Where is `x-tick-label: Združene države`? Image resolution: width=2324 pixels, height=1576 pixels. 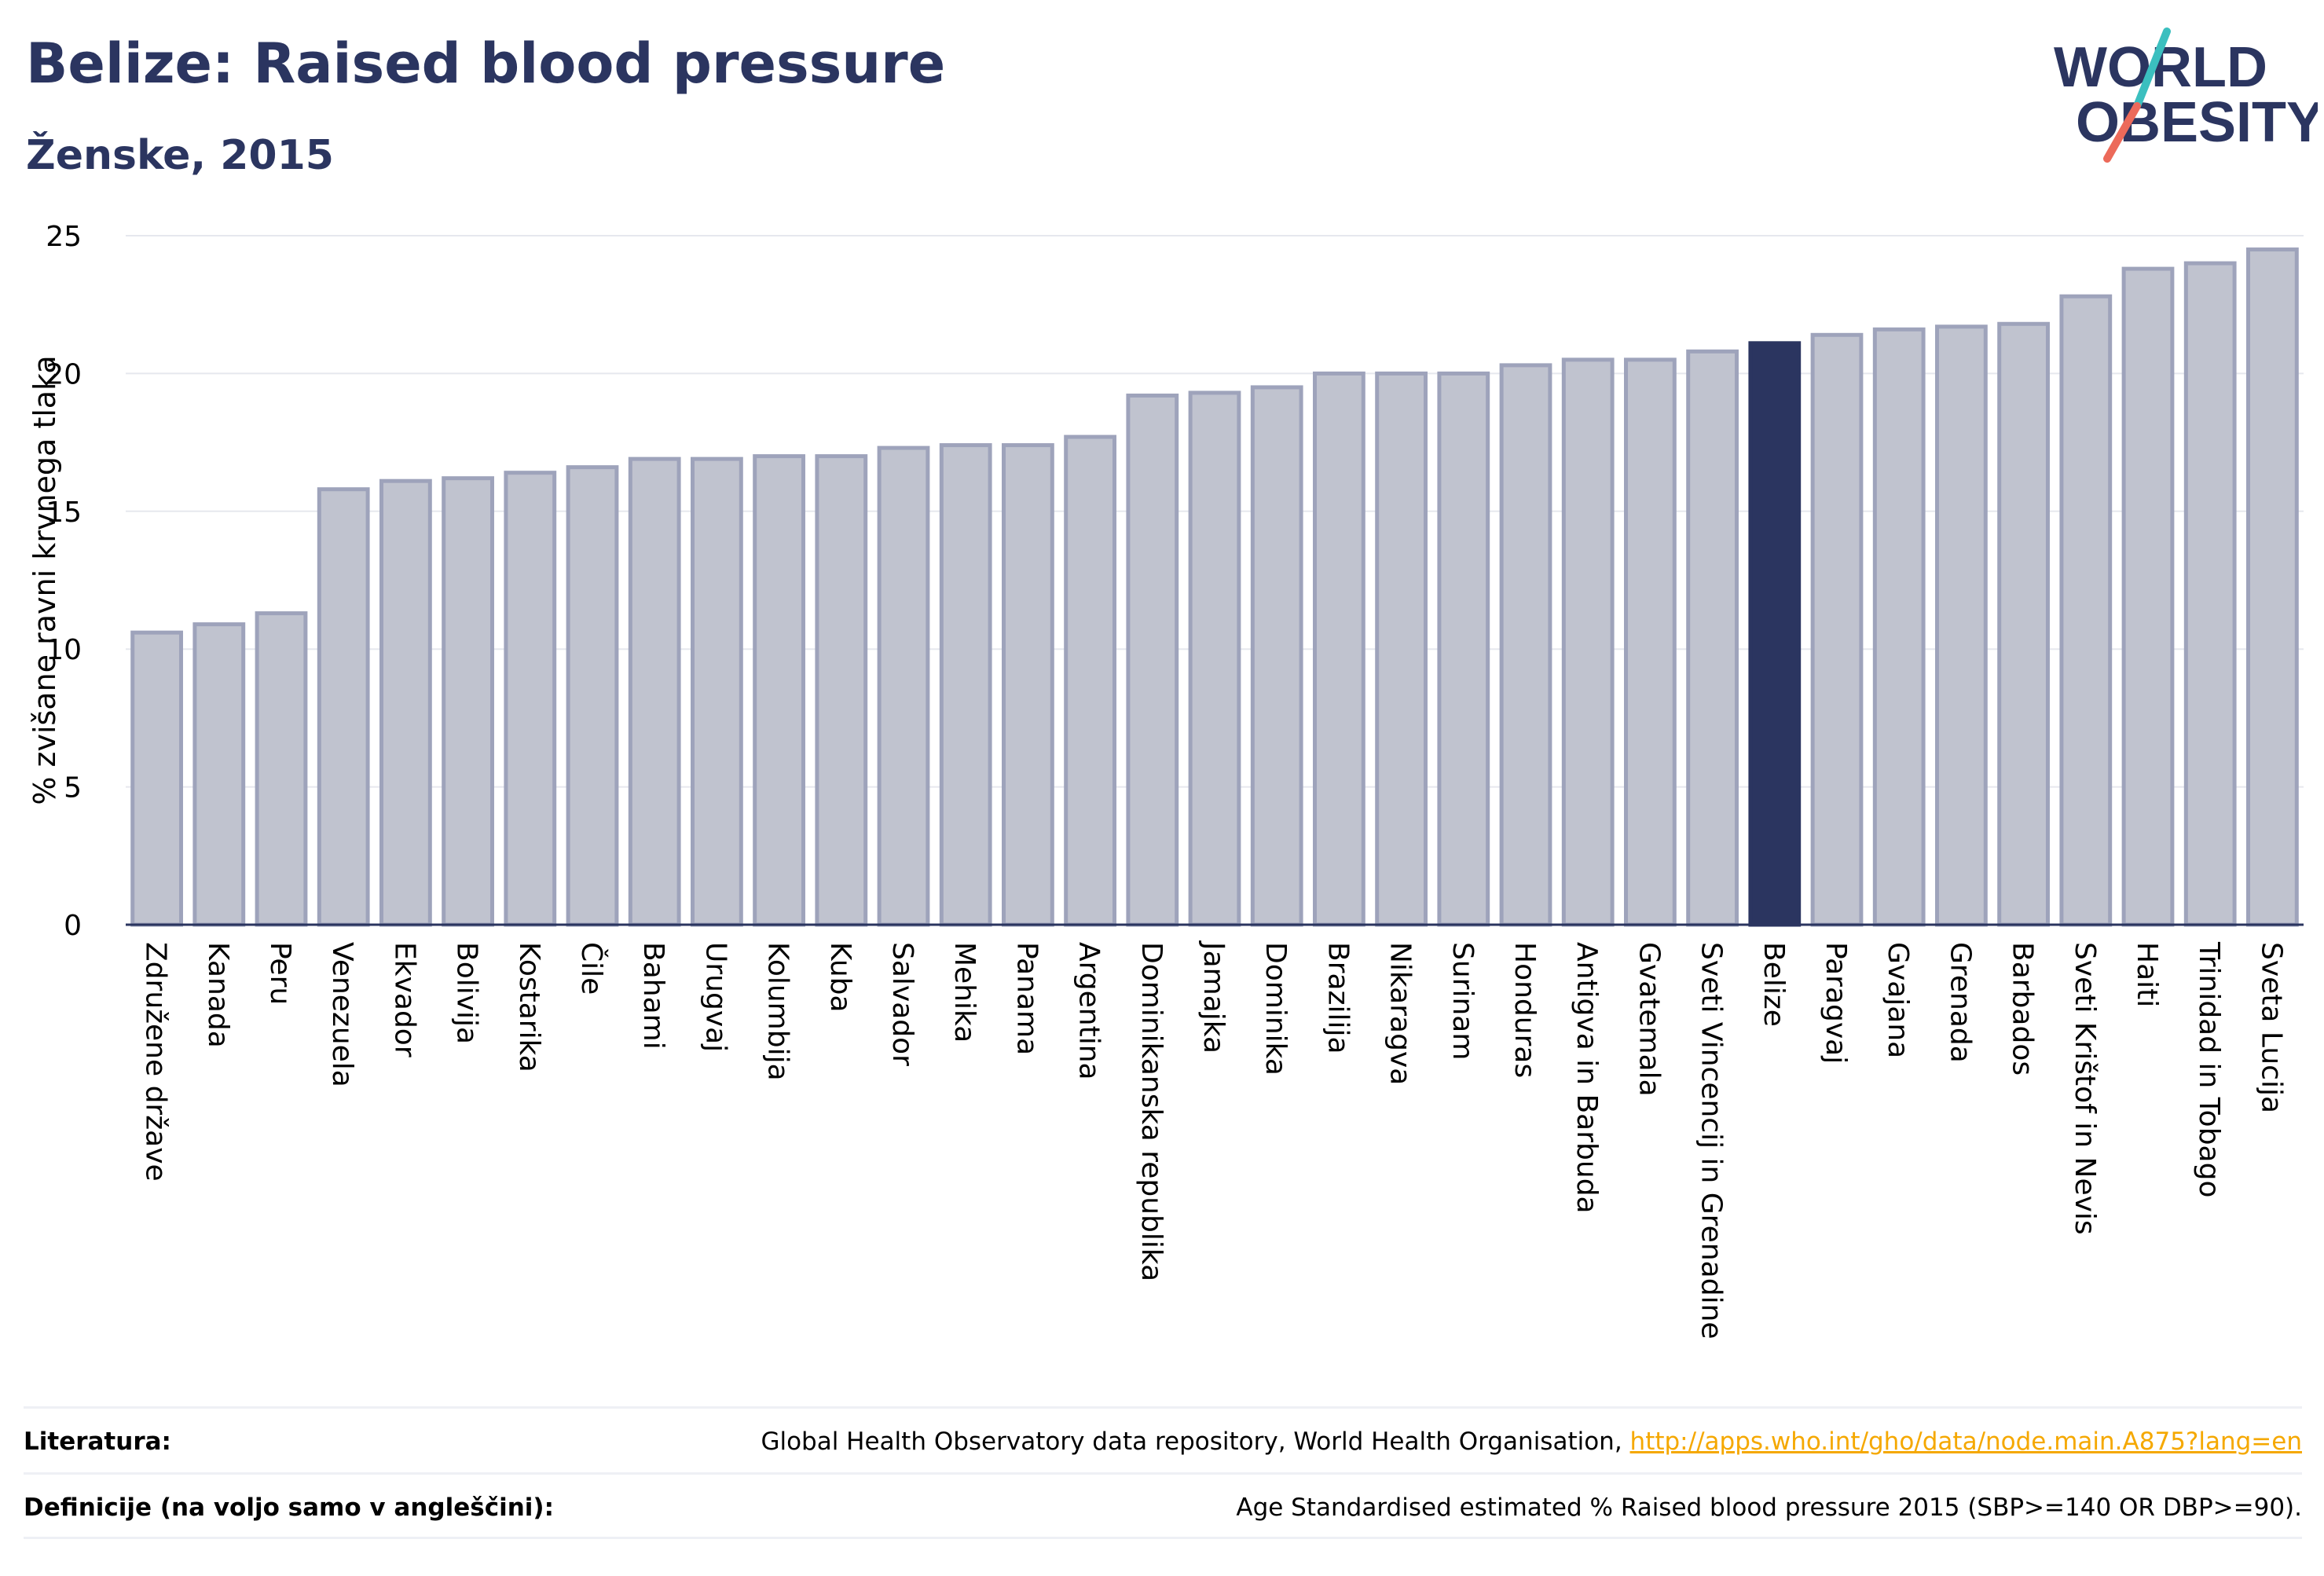 x-tick-label: Združene države is located at coordinates (156, 1062).